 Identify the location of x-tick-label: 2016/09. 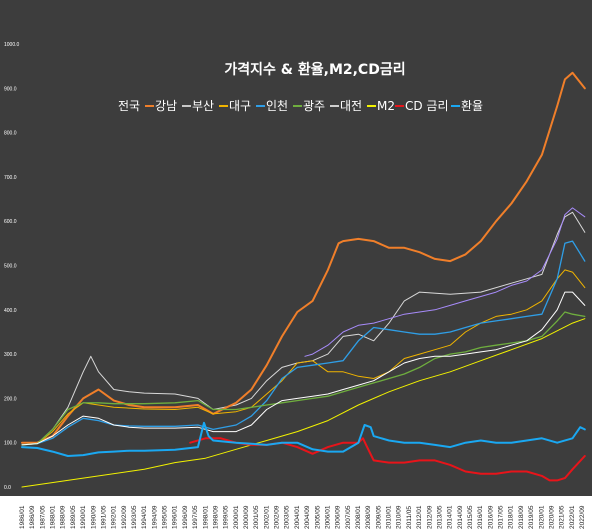
(490, 517).